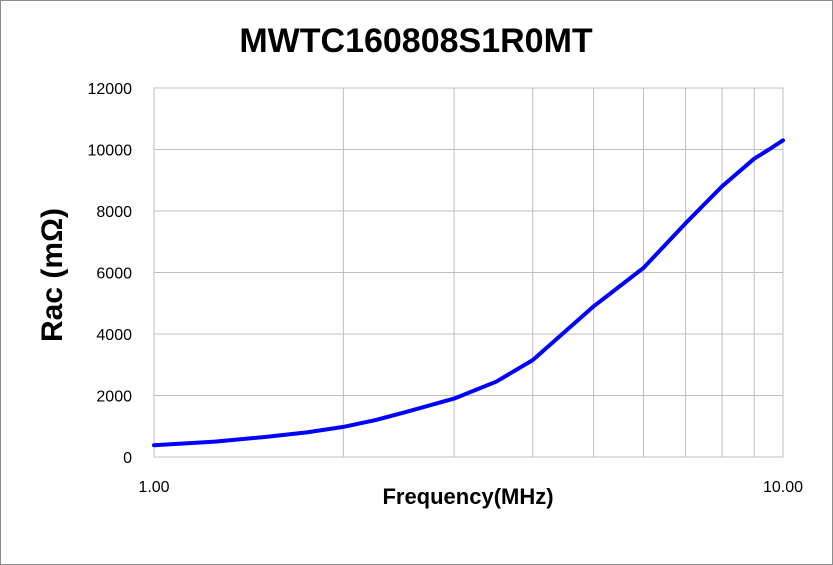 The width and height of the screenshot is (833, 565). What do you see at coordinates (52, 275) in the screenshot?
I see `y-axis-label: Rac (mΩ)` at bounding box center [52, 275].